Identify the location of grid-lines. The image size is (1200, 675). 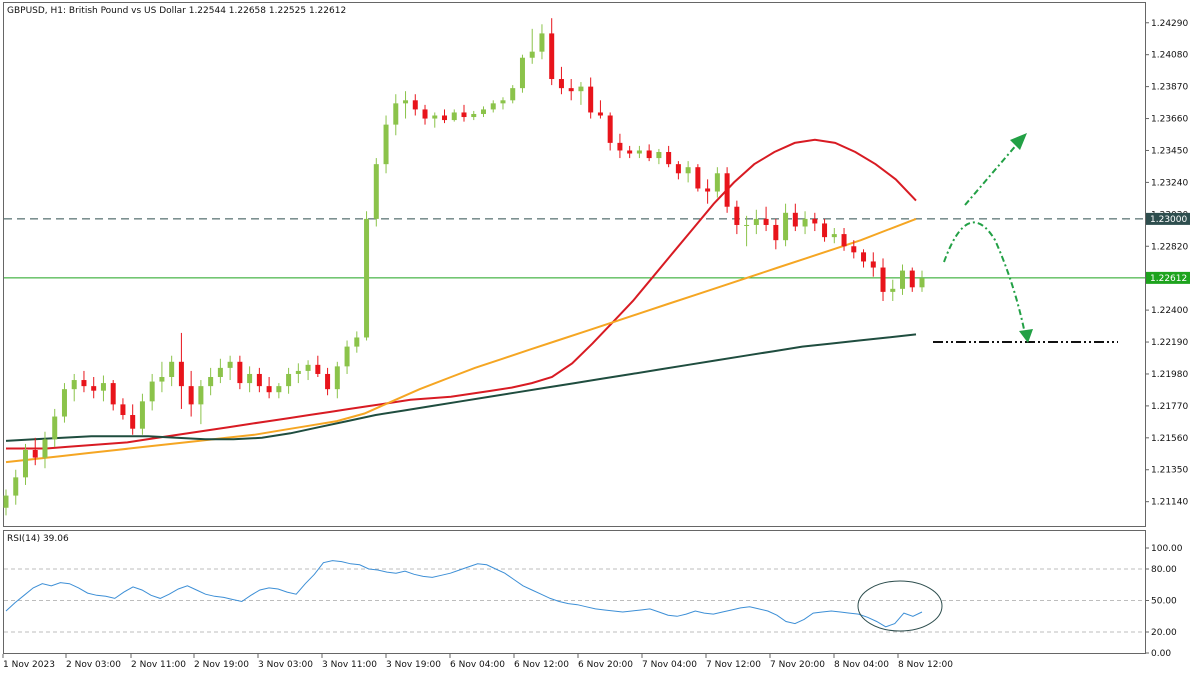
(574, 600).